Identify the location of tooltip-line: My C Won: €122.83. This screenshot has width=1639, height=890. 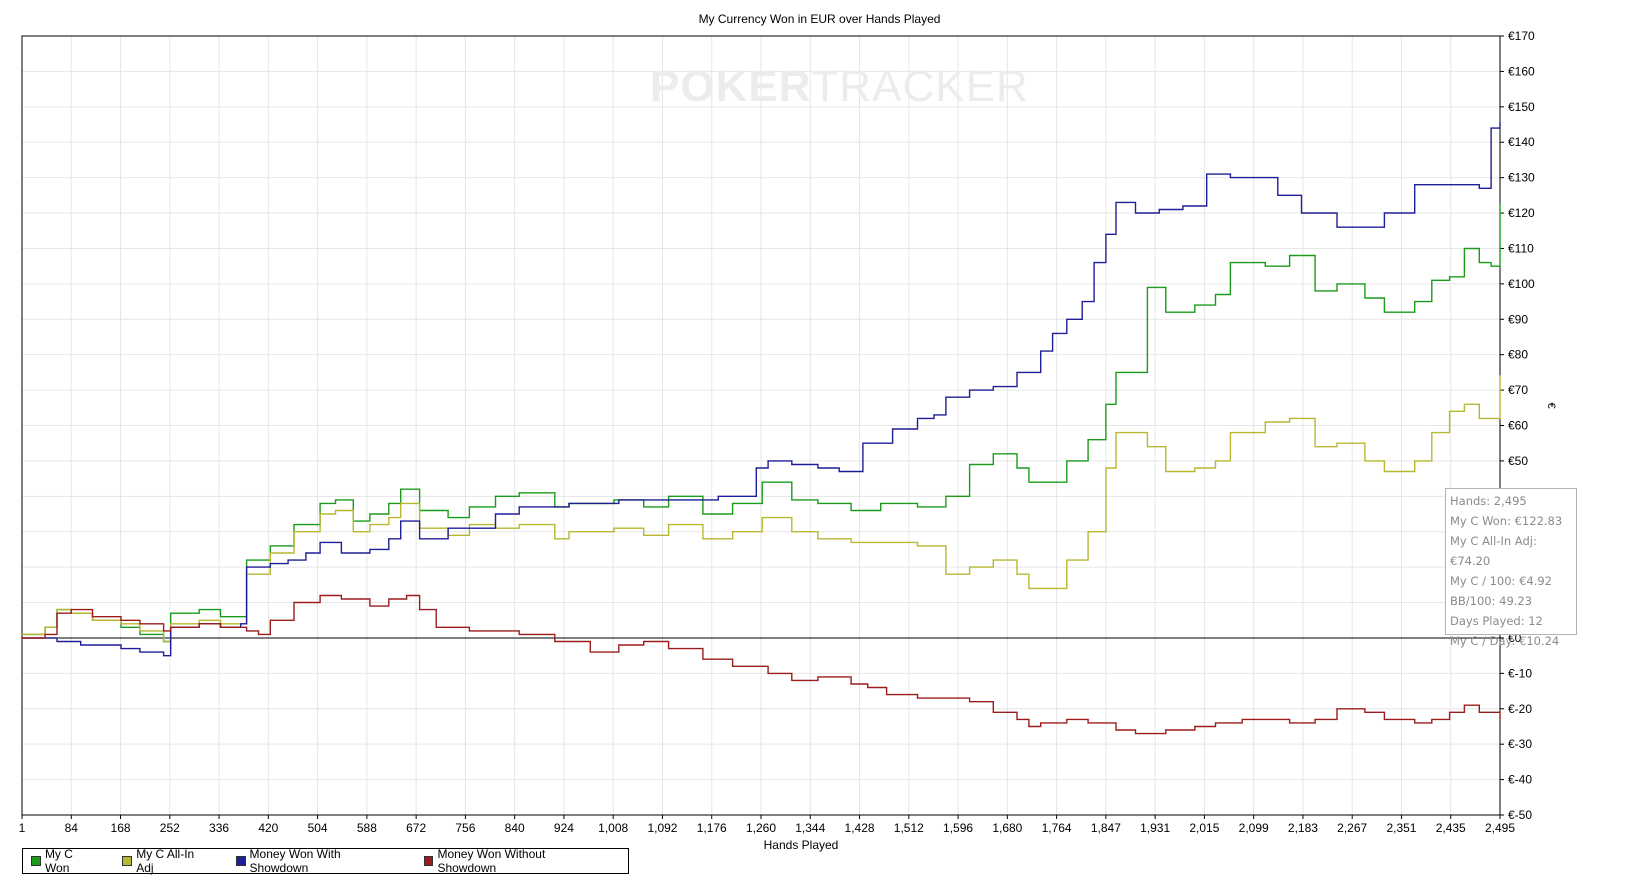
(1506, 521).